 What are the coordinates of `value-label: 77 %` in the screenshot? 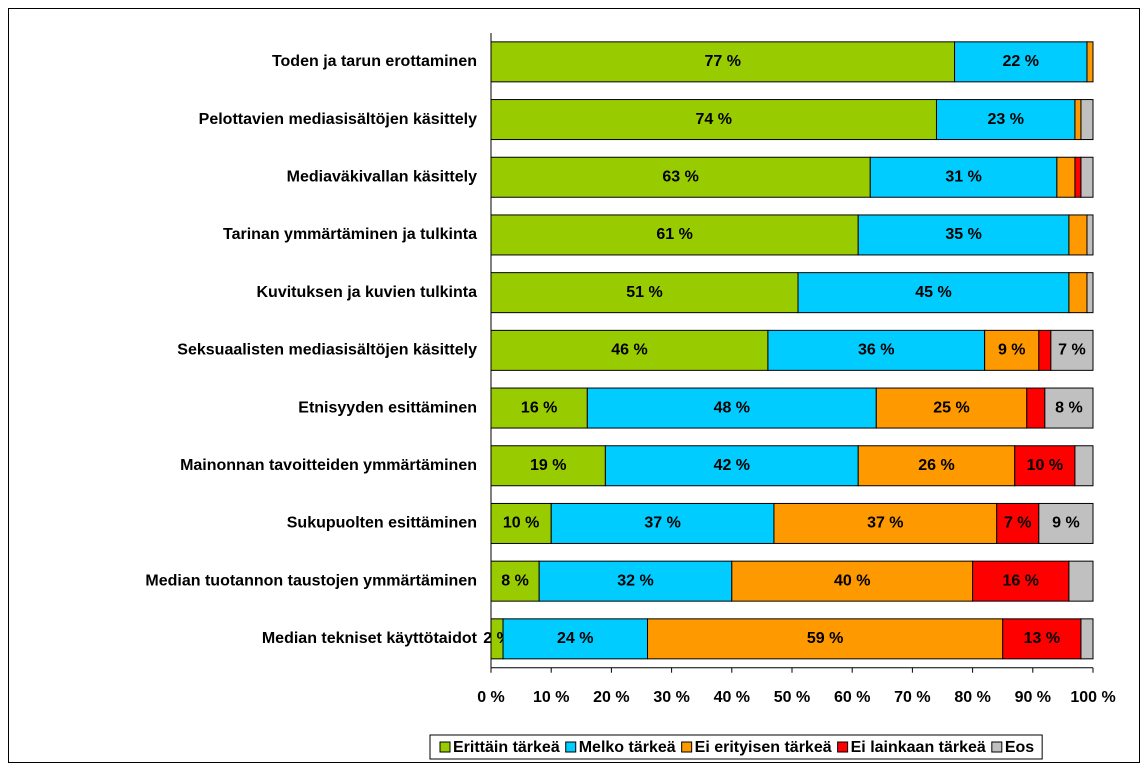 It's located at (723, 61).